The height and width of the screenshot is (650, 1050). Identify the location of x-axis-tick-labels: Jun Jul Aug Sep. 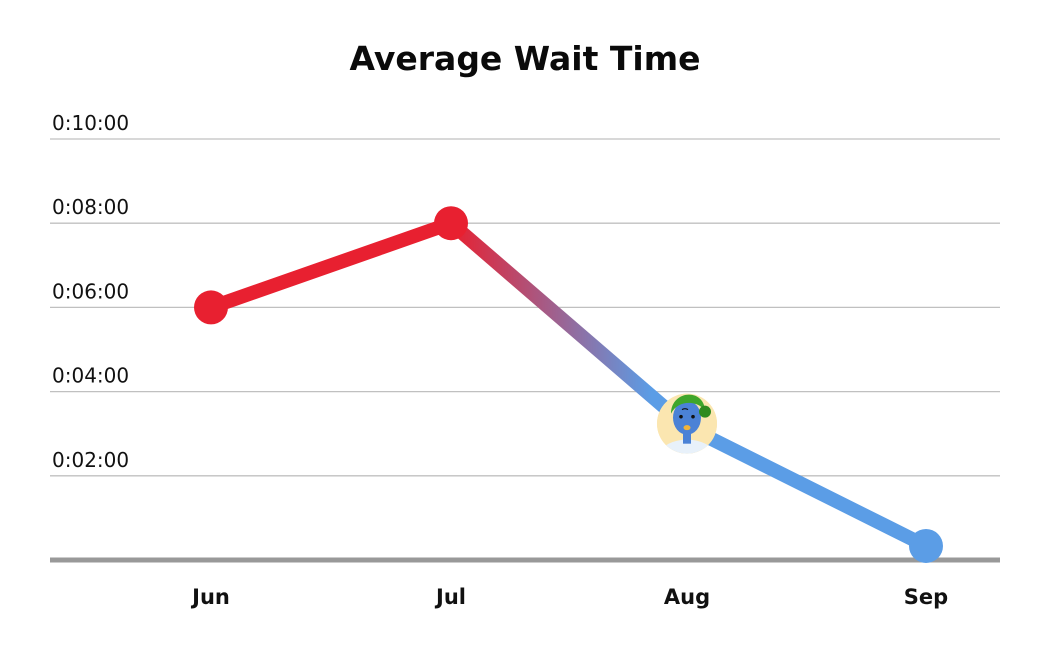
(569, 597).